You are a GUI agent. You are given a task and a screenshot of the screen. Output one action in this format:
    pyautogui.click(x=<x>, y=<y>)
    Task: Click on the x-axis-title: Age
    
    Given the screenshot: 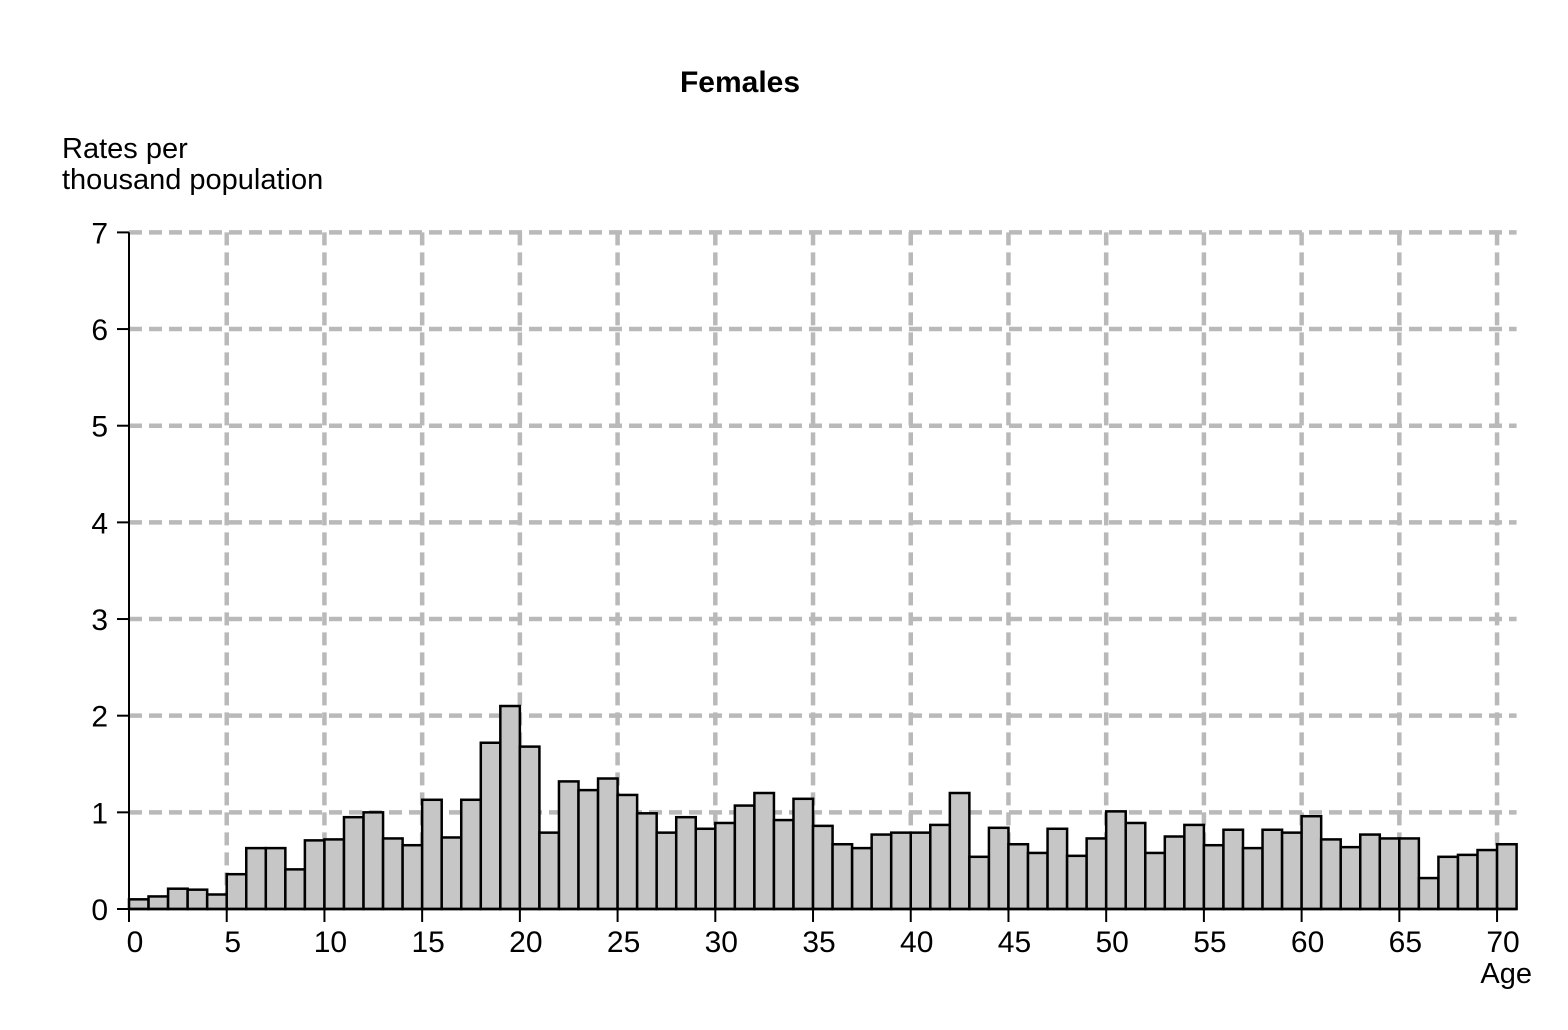 What is the action you would take?
    pyautogui.click(x=1506, y=974)
    